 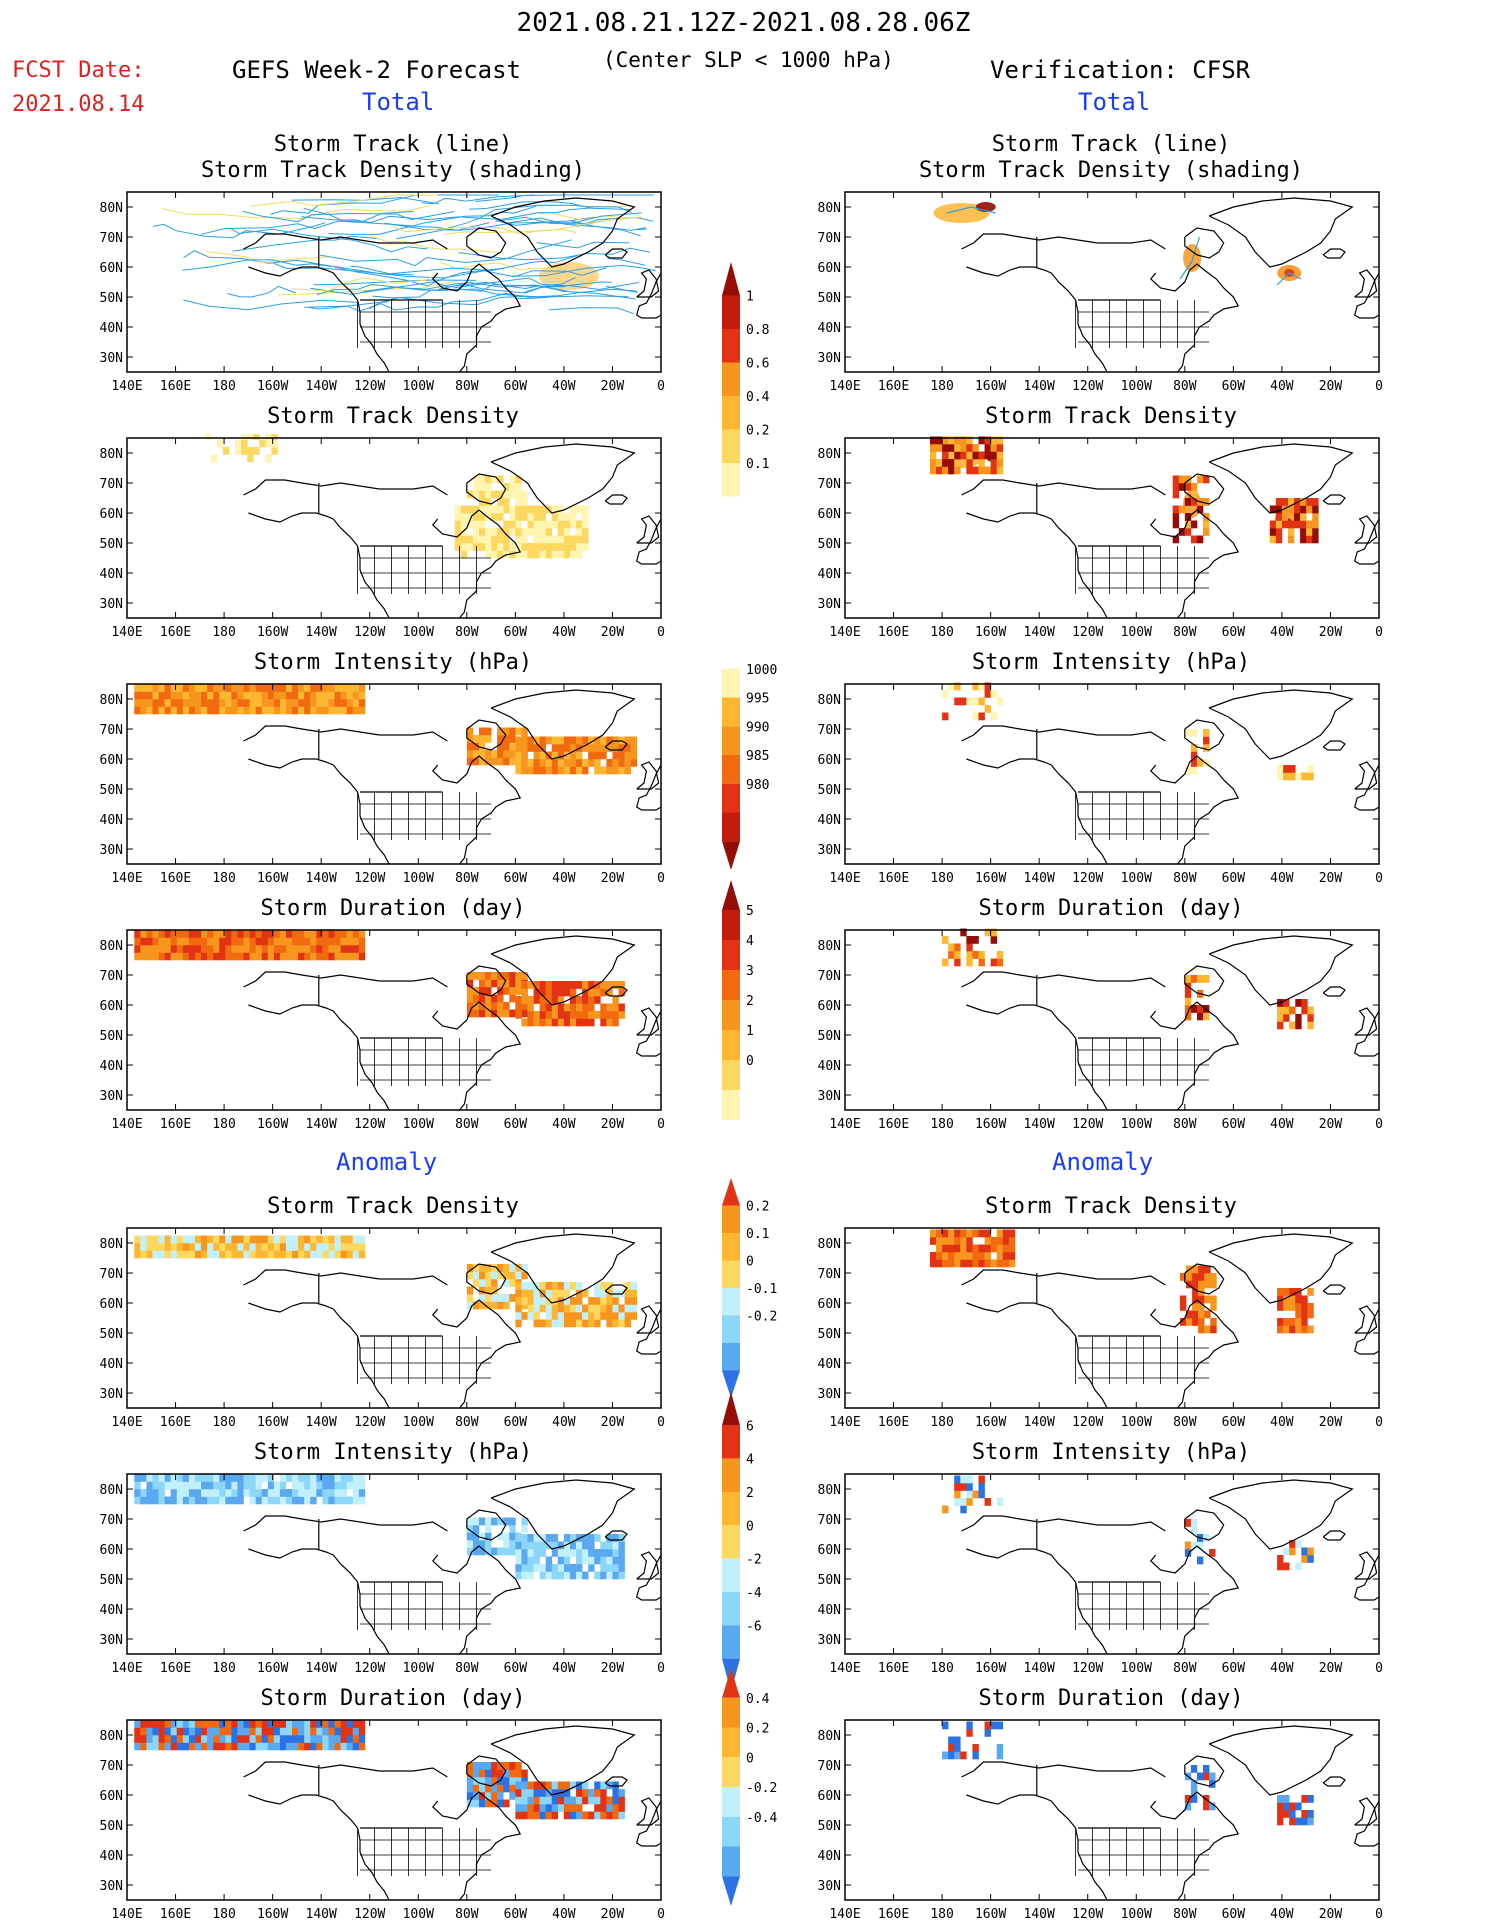 I want to click on vf-intensity-anom-cell, so click(x=975, y=1495).